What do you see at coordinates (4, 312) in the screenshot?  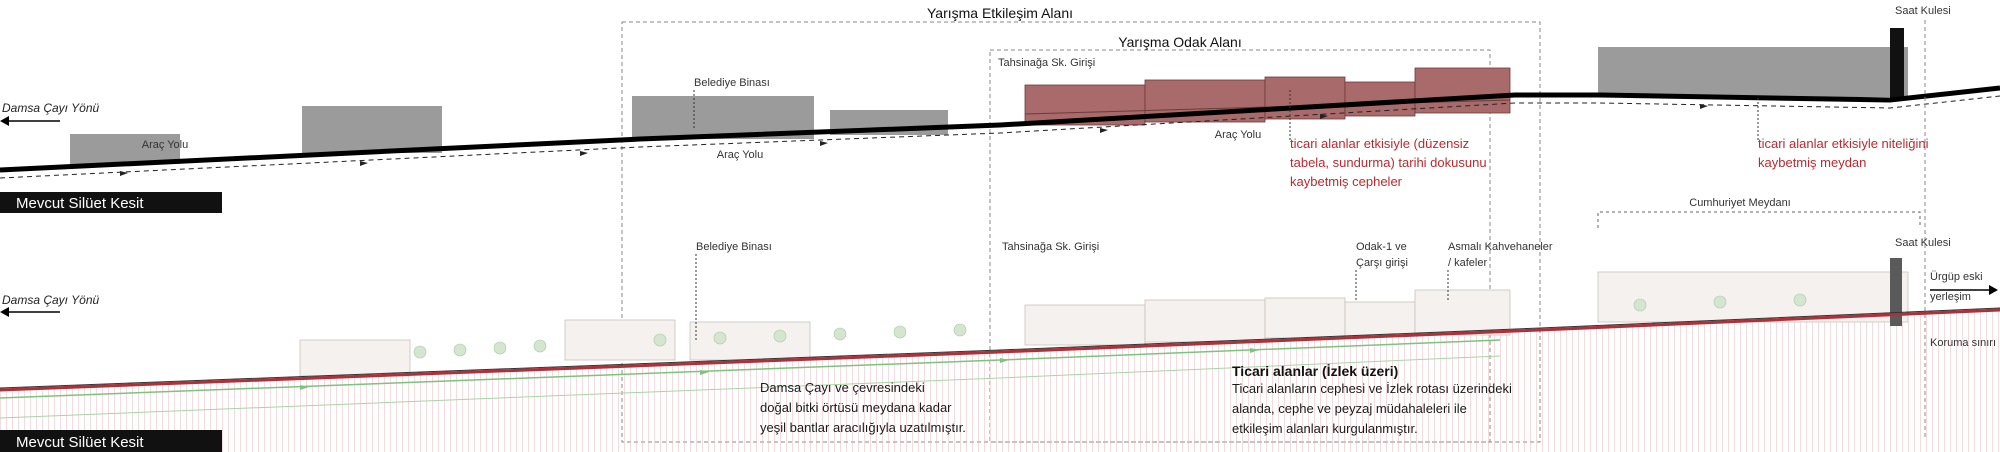 I see `direction-arrow-head-bottom` at bounding box center [4, 312].